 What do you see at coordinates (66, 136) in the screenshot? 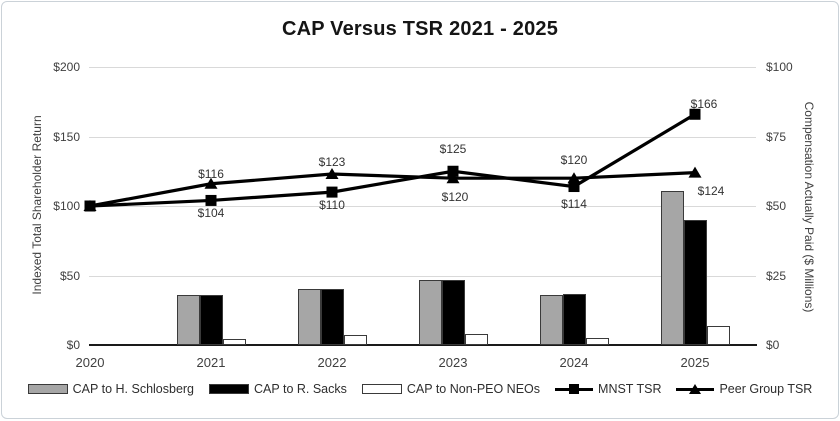
I see `left-axis-tick: $150` at bounding box center [66, 136].